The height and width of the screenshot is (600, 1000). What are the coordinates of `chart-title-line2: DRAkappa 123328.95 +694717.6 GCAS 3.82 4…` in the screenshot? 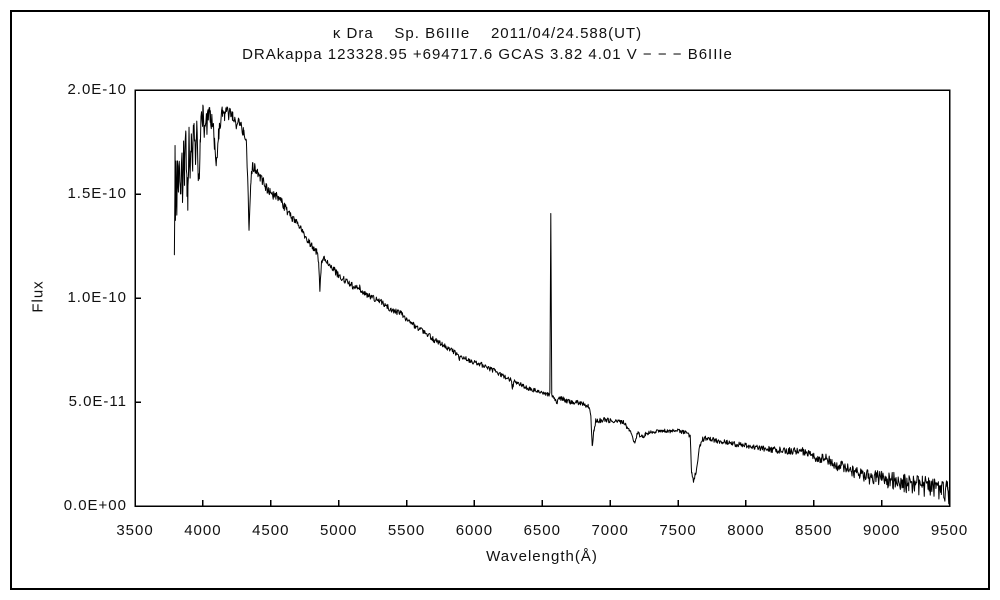 It's located at (487, 54).